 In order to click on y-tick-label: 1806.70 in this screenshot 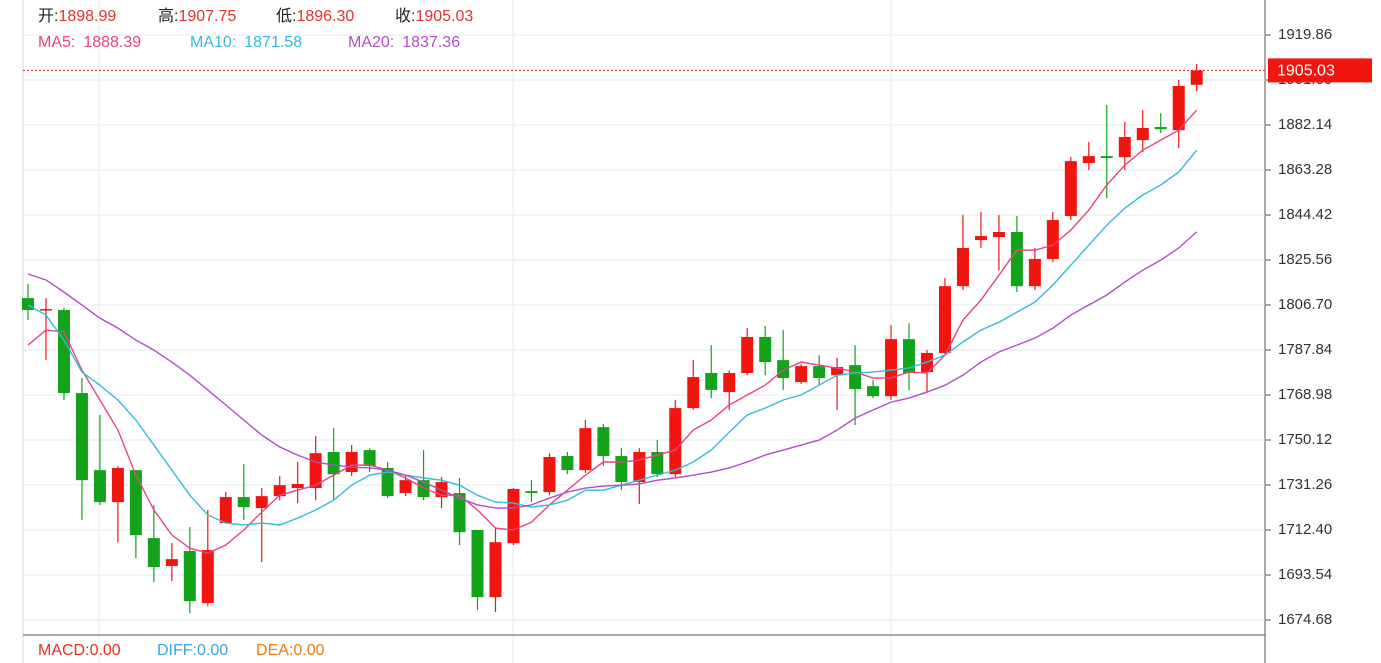, I will do `click(1305, 304)`.